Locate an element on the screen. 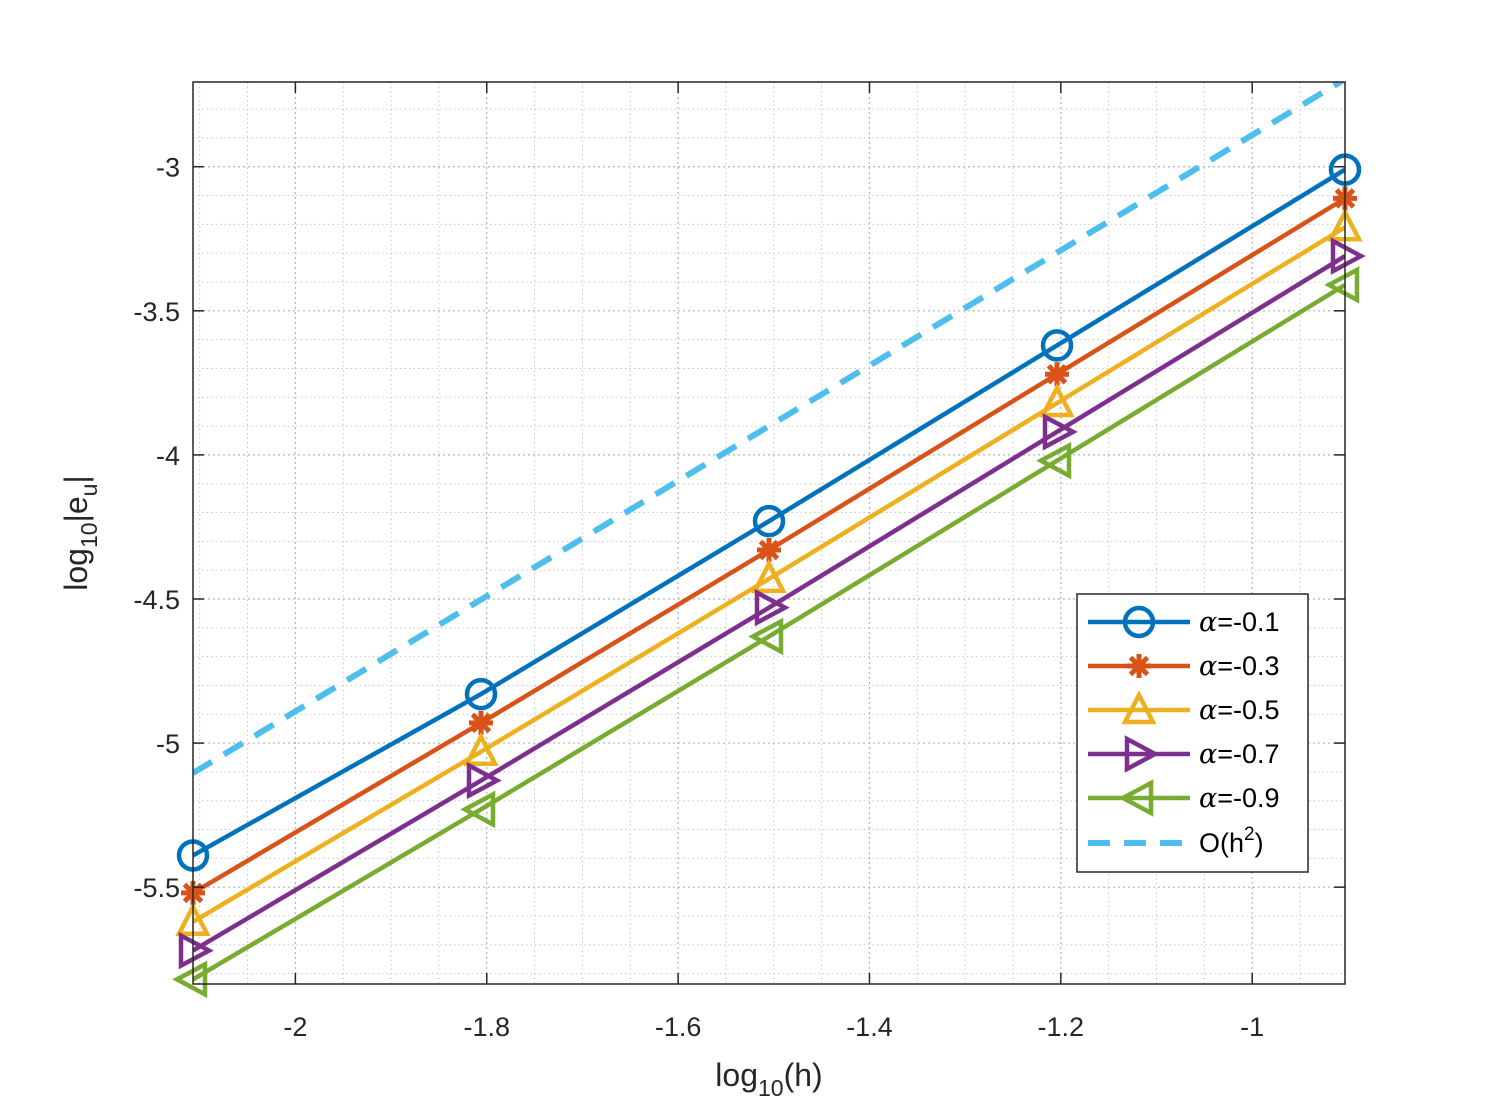 This screenshot has width=1486, height=1114. legend-ref-post: ) is located at coordinates (1259, 843).